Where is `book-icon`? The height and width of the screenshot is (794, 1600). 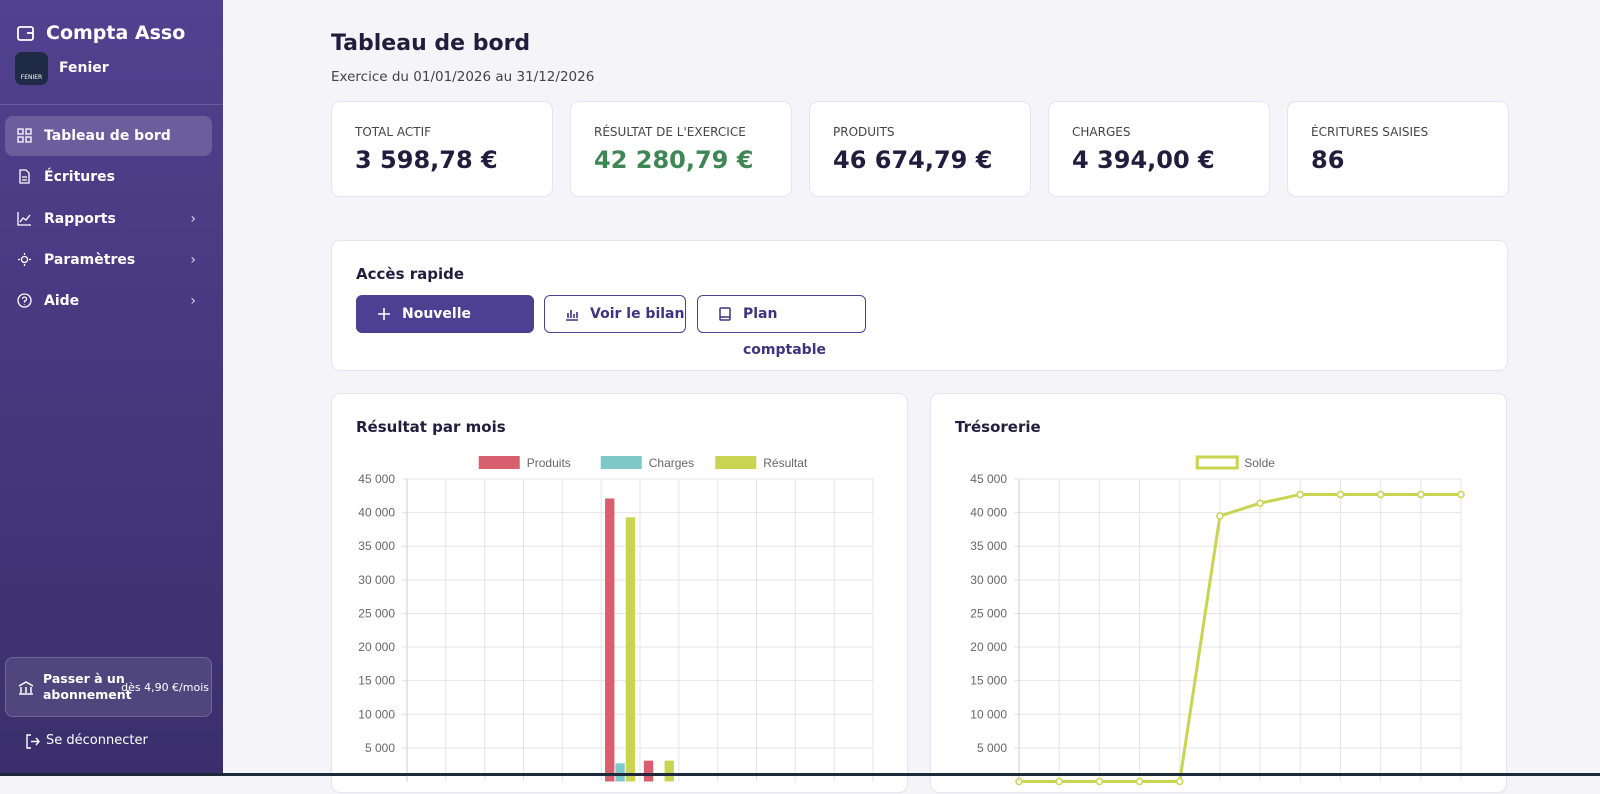
book-icon is located at coordinates (725, 314).